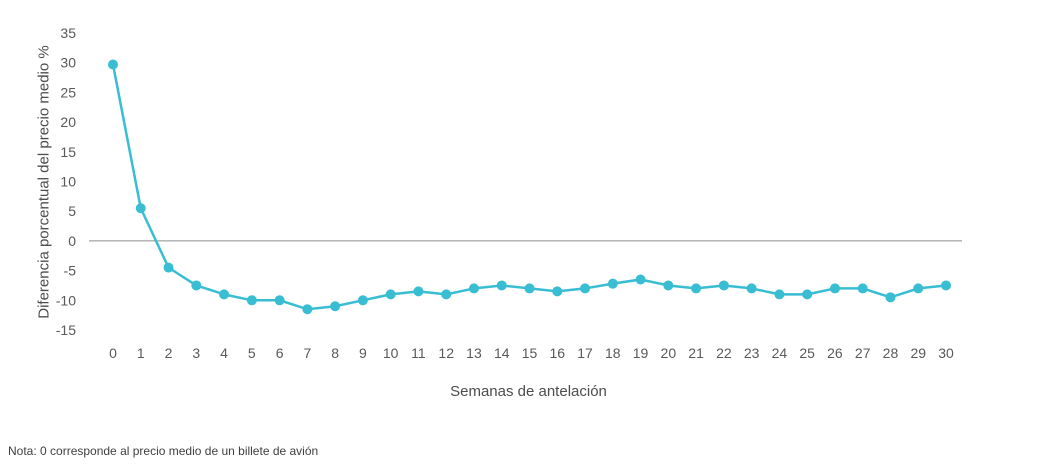 This screenshot has height=471, width=1057. Describe the element at coordinates (307, 353) in the screenshot. I see `x-tick-label: 7` at that location.